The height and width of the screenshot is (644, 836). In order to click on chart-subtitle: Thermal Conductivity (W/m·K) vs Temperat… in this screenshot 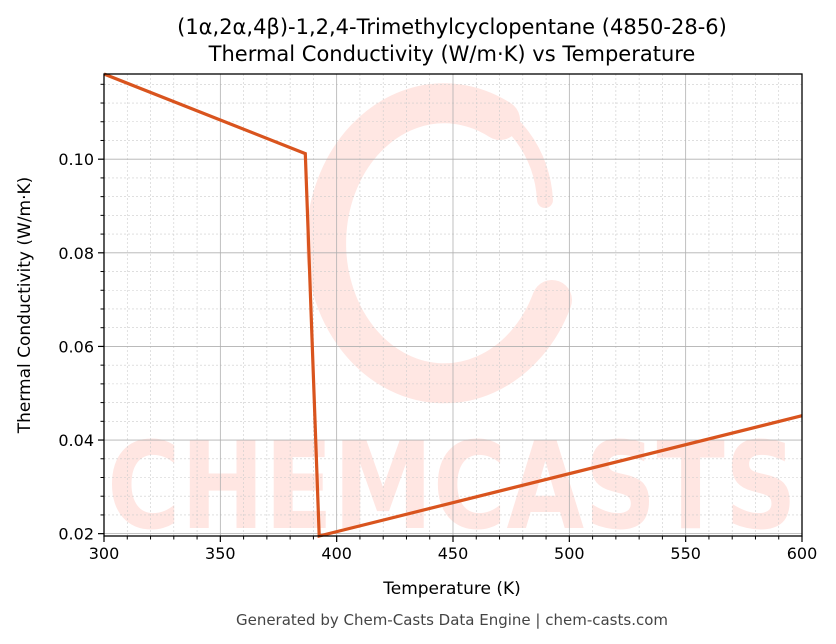, I will do `click(452, 54)`.